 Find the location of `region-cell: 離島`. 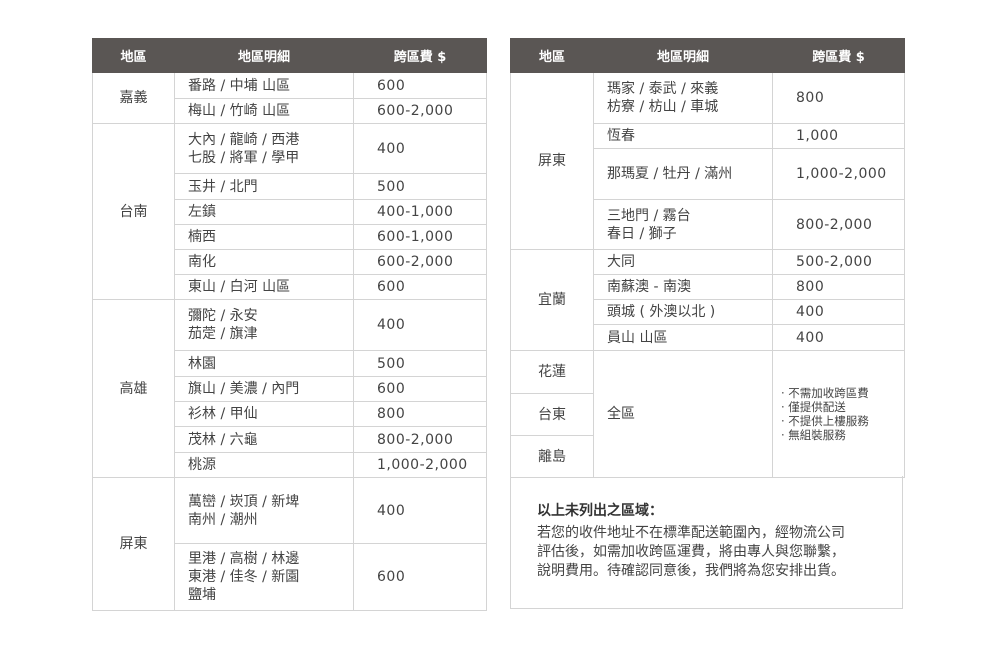

region-cell: 離島 is located at coordinates (552, 456).